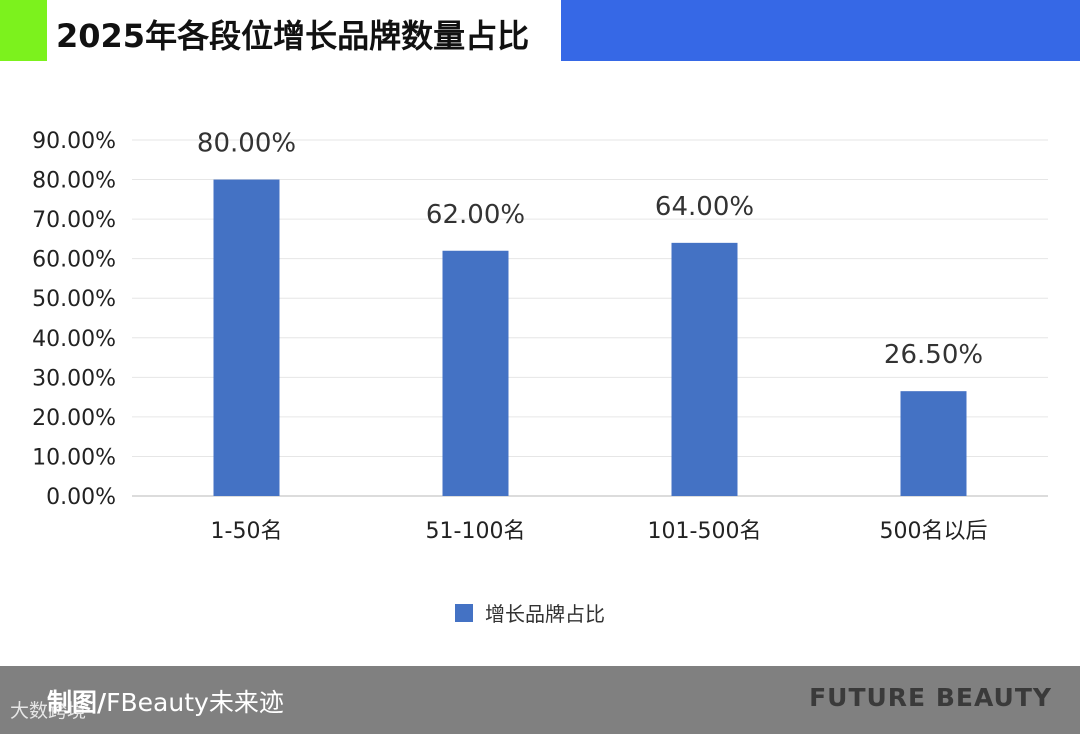 Image resolution: width=1080 pixels, height=734 pixels. What do you see at coordinates (705, 531) in the screenshot?
I see `x-tick-label: 101-500名` at bounding box center [705, 531].